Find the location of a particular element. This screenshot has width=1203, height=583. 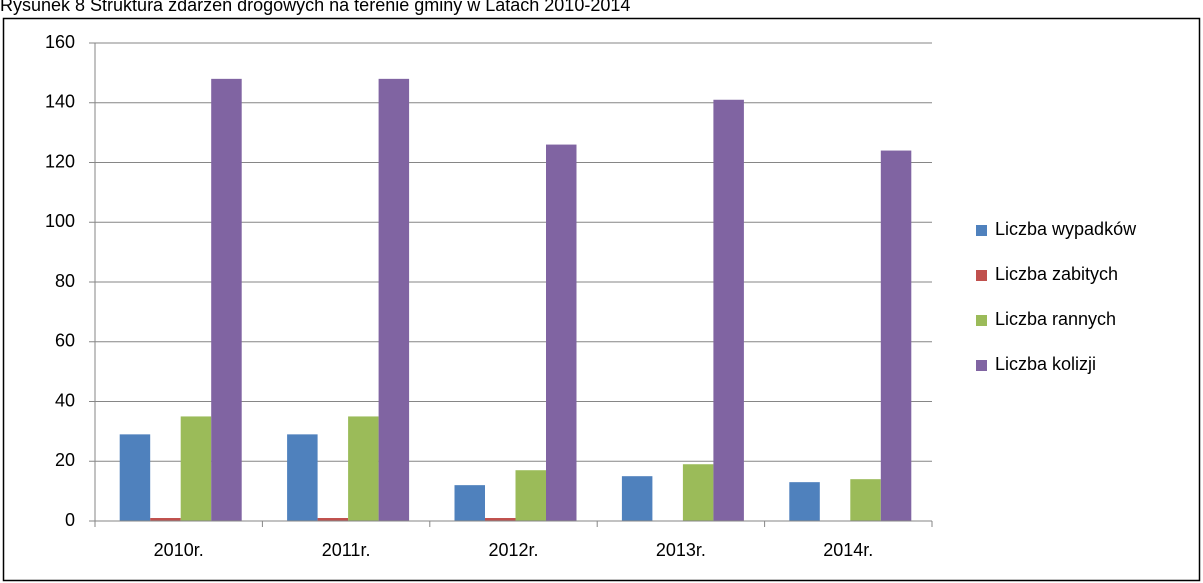

x-tick-label: 2011r. is located at coordinates (346, 550).